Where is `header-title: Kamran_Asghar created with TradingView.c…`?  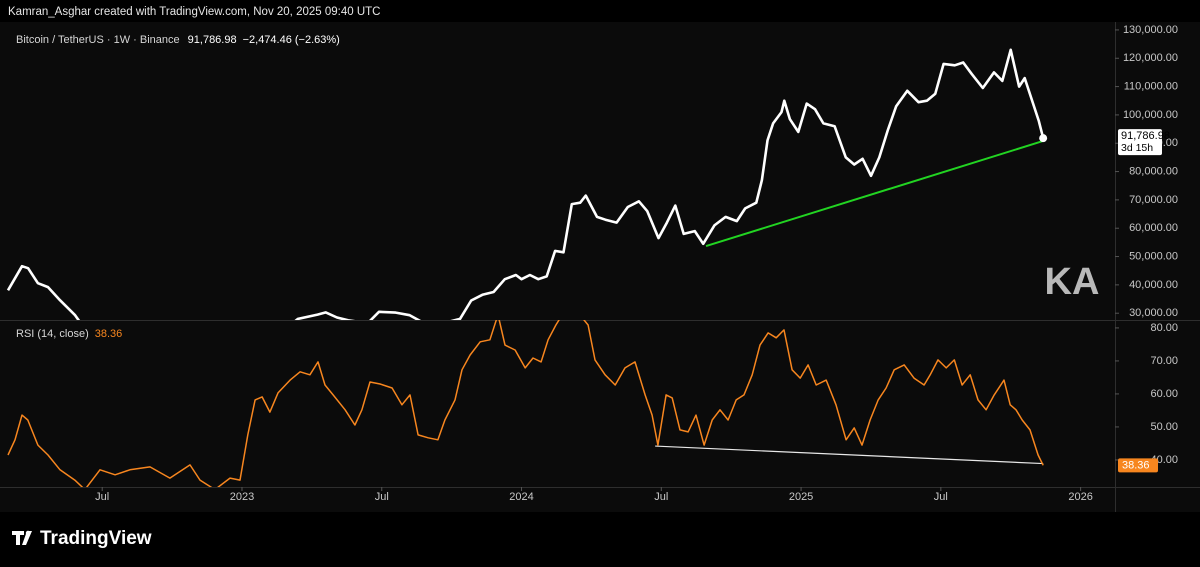 header-title: Kamran_Asghar created with TradingView.c… is located at coordinates (194, 12).